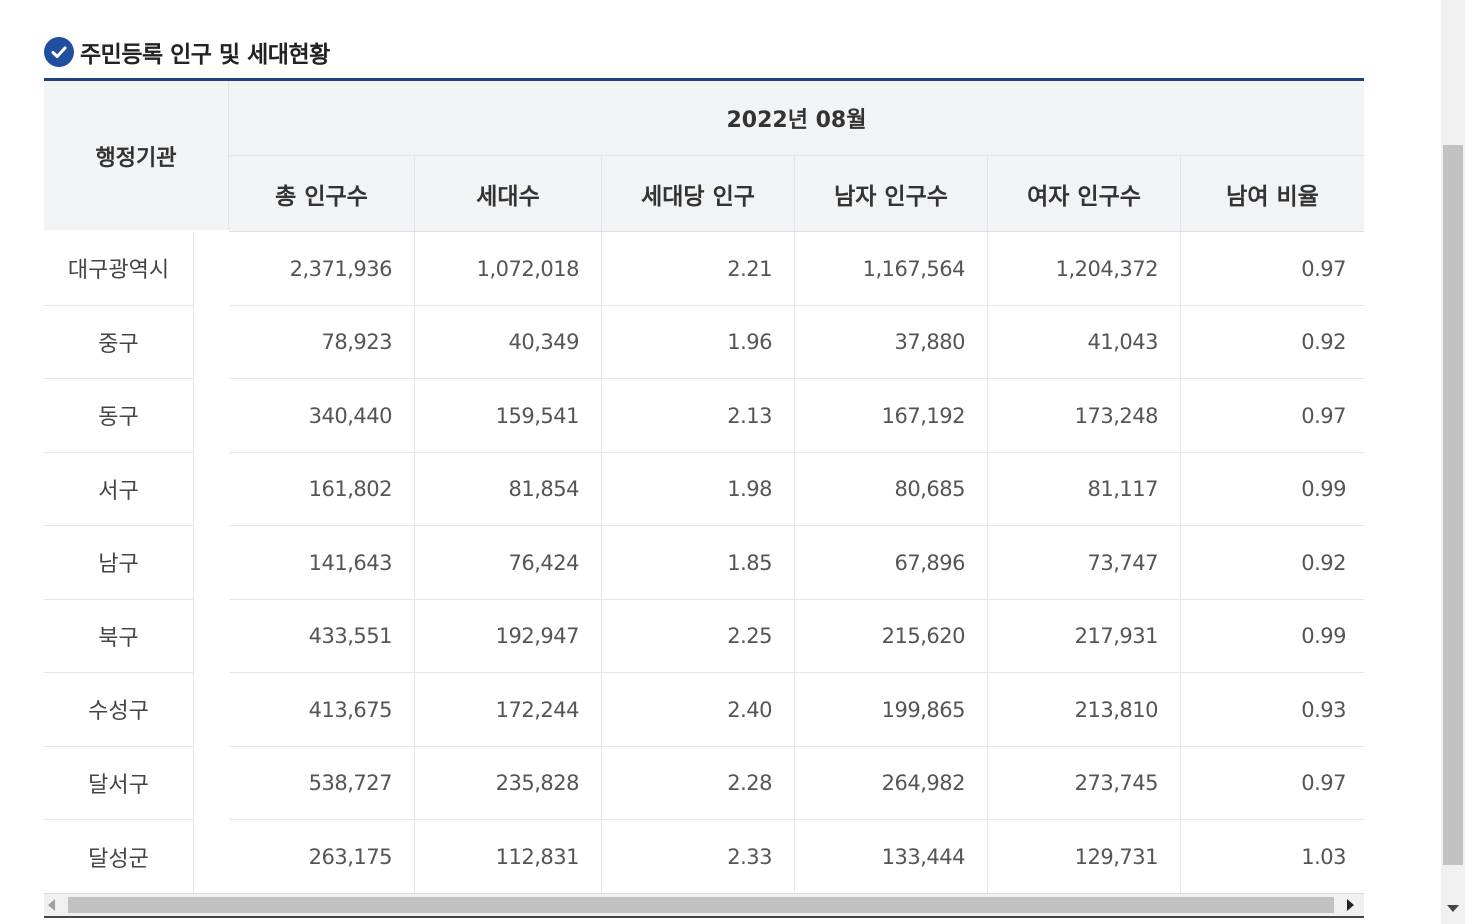 Image resolution: width=1477 pixels, height=924 pixels. I want to click on vertical-scrollbar, so click(1453, 462).